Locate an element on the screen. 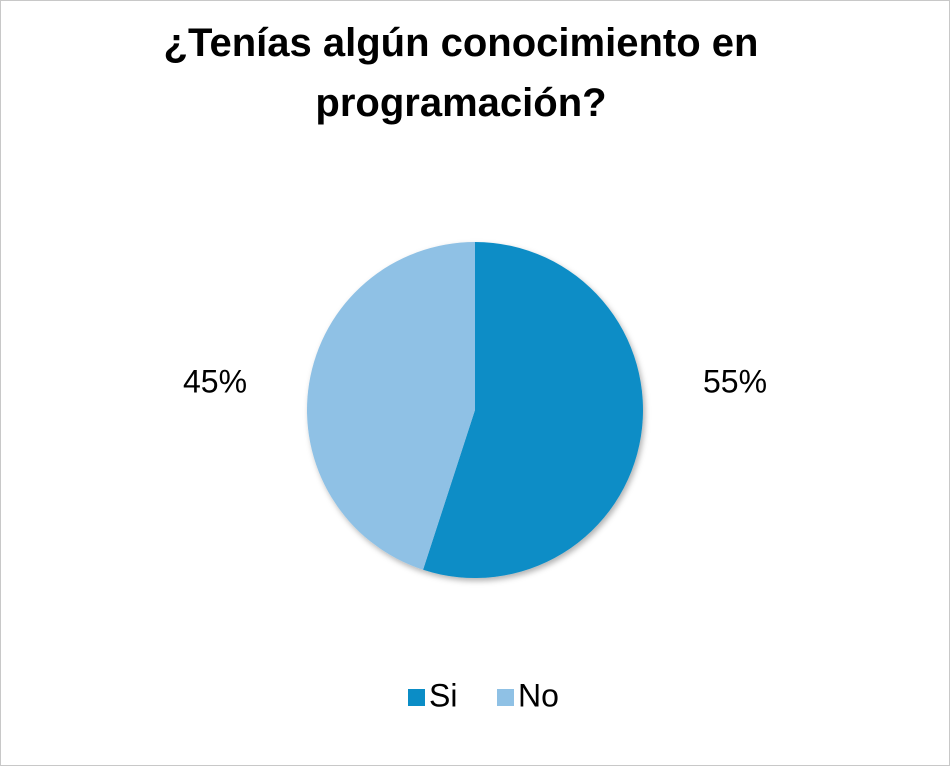 This screenshot has width=950, height=766. data-label: 55% is located at coordinates (735, 381).